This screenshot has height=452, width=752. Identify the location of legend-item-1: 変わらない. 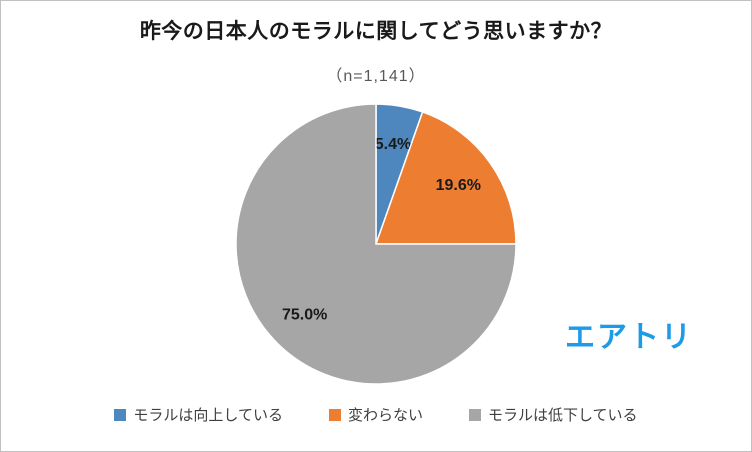
(375, 414).